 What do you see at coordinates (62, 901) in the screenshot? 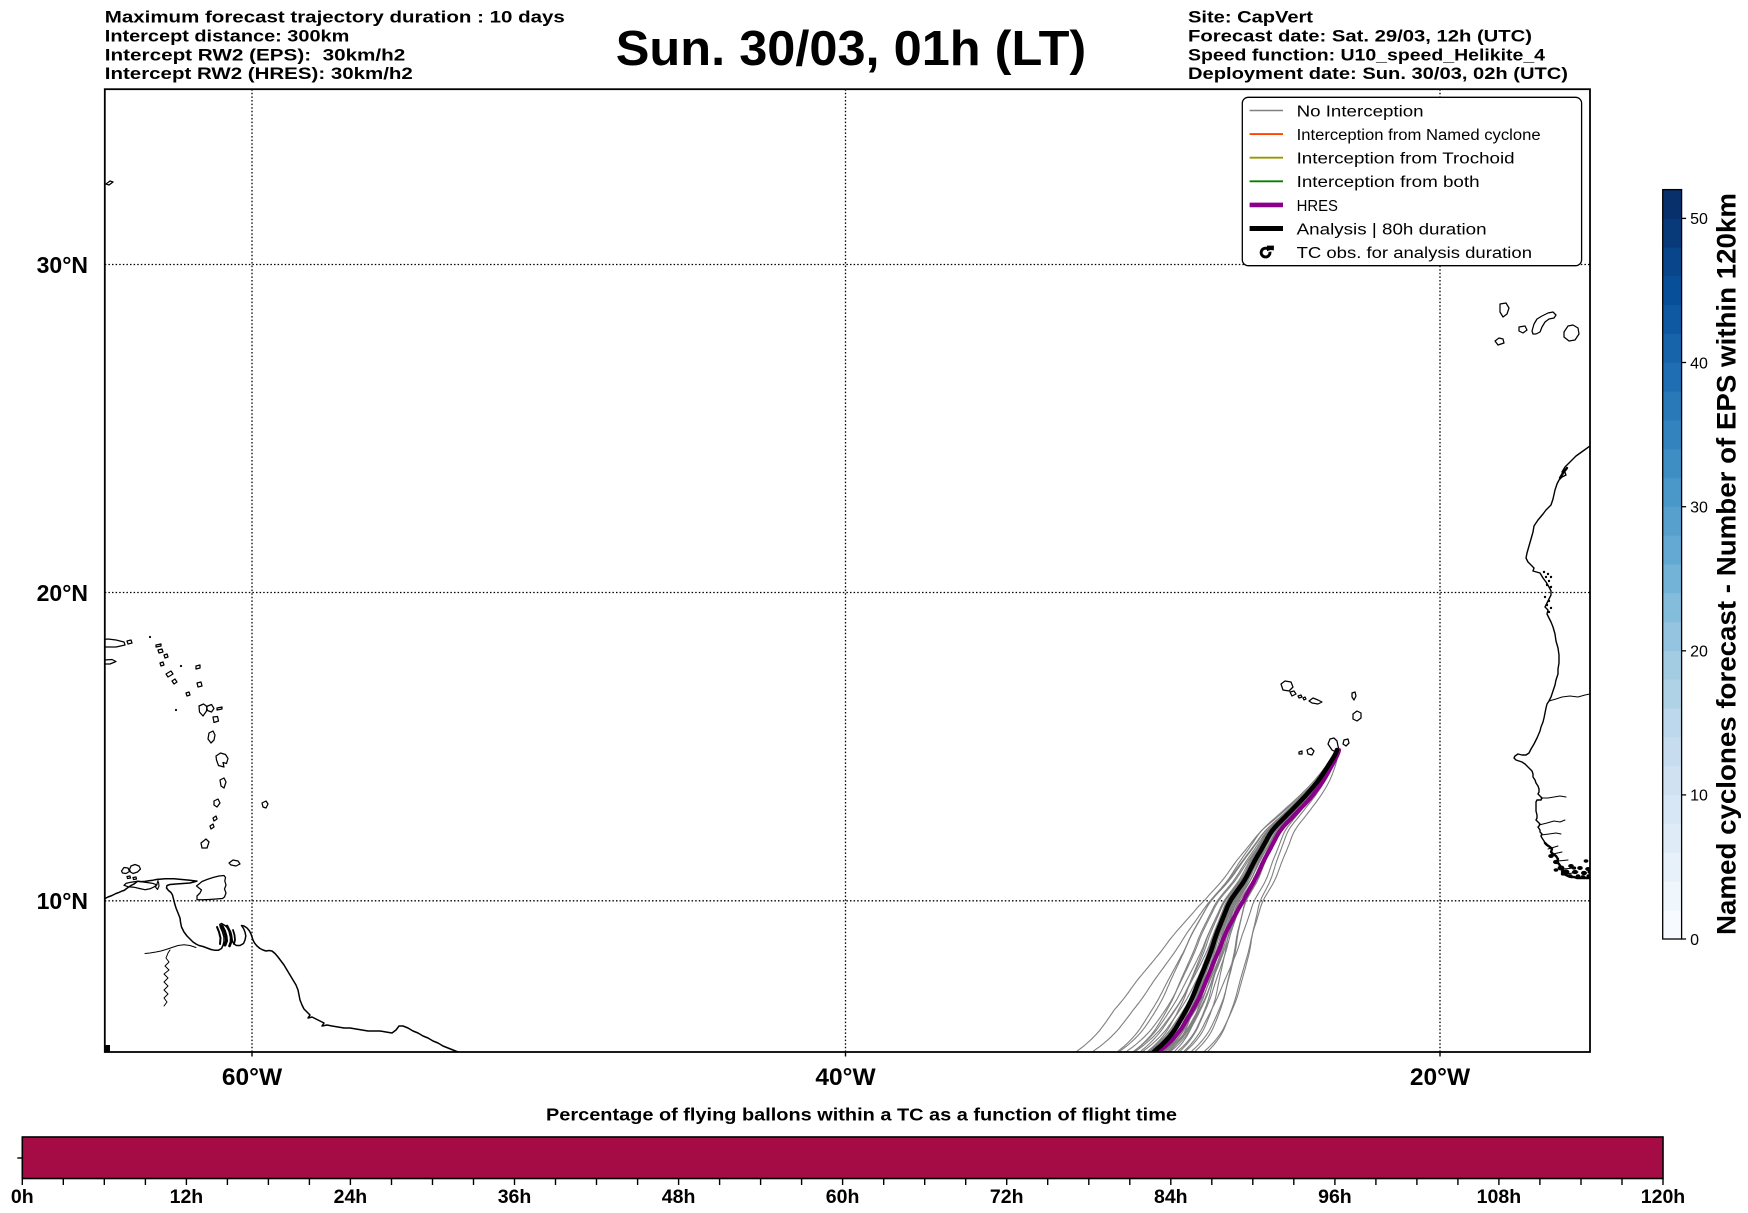
I see `svg-text: 10°N` at bounding box center [62, 901].